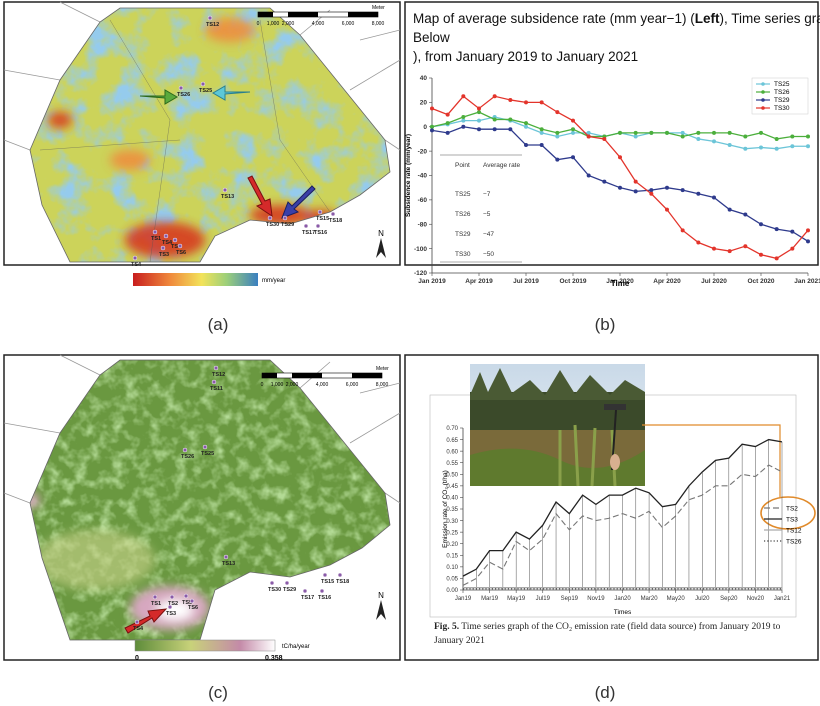 This screenshot has width=820, height=706. Describe the element at coordinates (794, 531) in the screenshot. I see `legend-label: TS12` at that location.